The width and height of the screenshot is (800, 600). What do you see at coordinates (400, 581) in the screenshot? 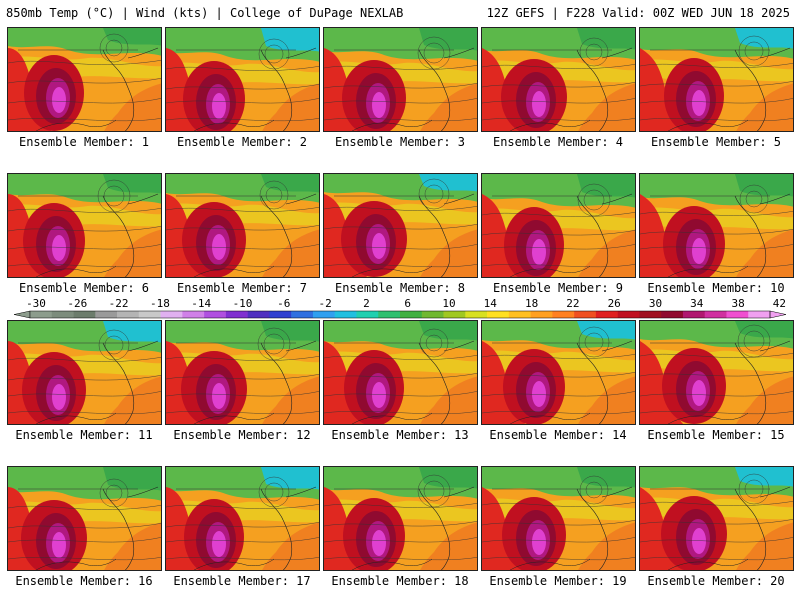
I see `ensemble-member-label: Ensemble Member: 18` at bounding box center [400, 581].